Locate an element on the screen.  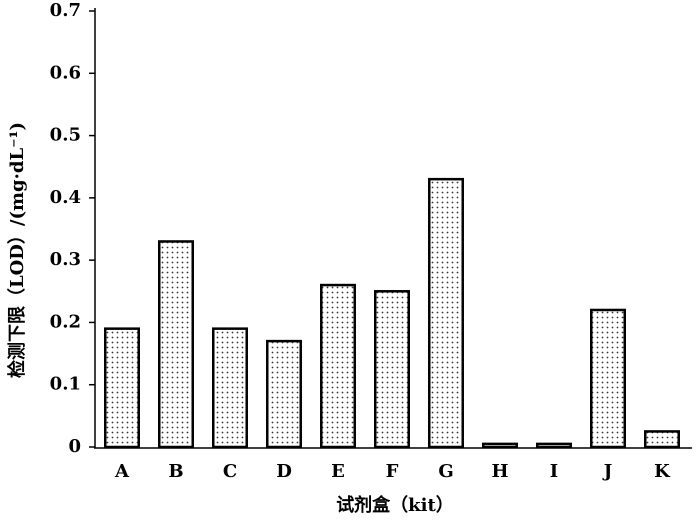
x-tick-label: G is located at coordinates (445, 471).